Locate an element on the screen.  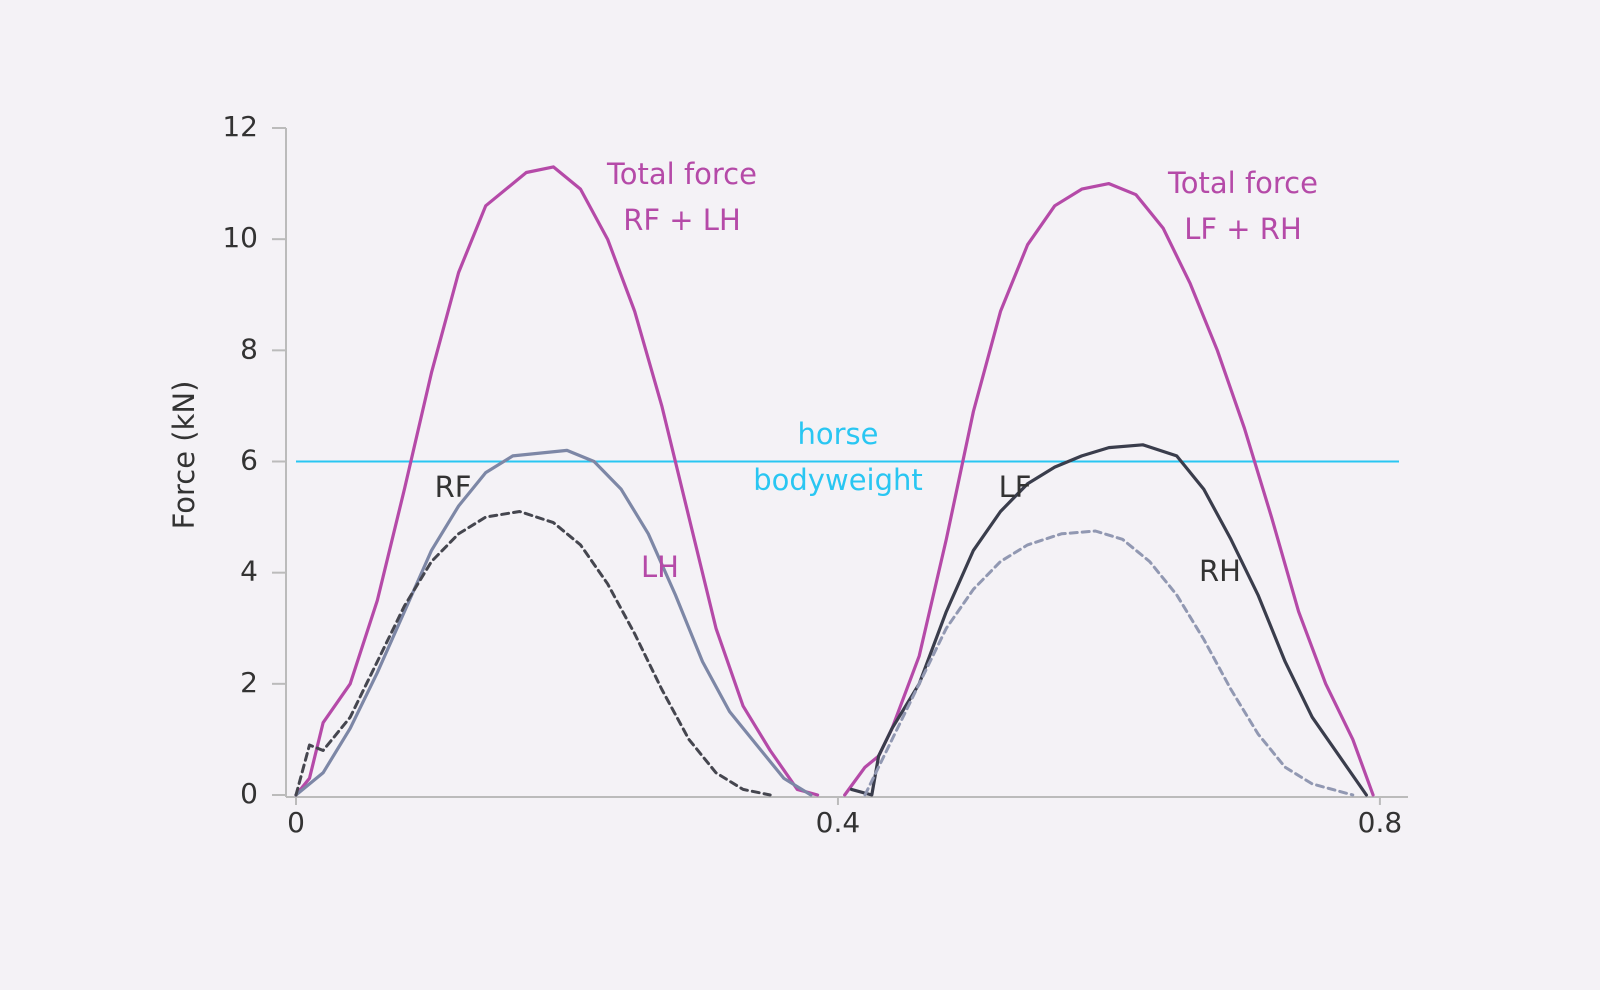
y-tick-label: 8 is located at coordinates (249, 348).